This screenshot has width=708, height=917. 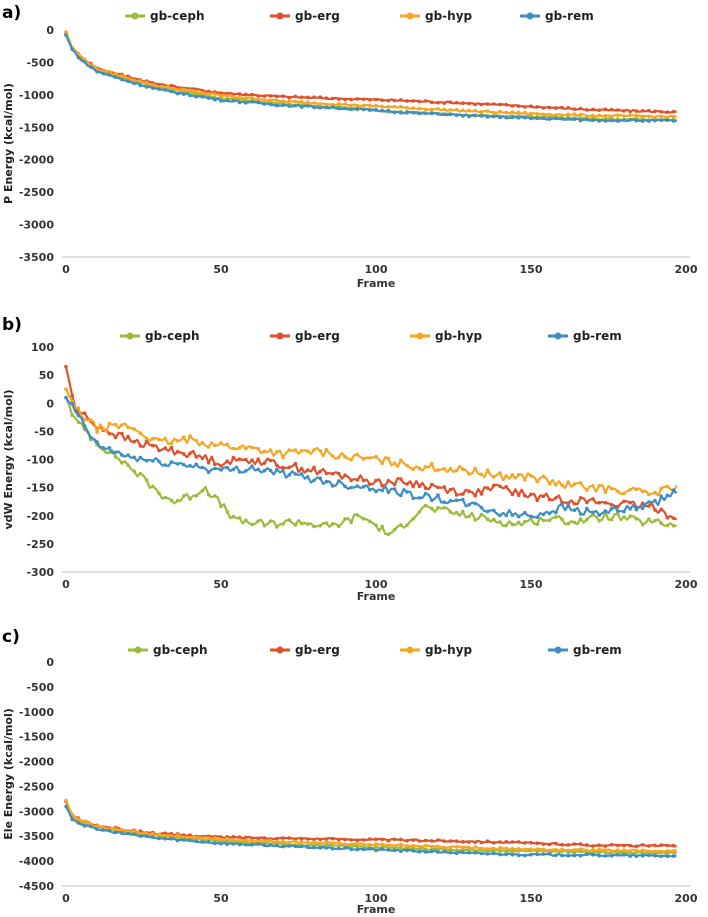 What do you see at coordinates (420, 336) in the screenshot?
I see `legend-swatch-marker` at bounding box center [420, 336].